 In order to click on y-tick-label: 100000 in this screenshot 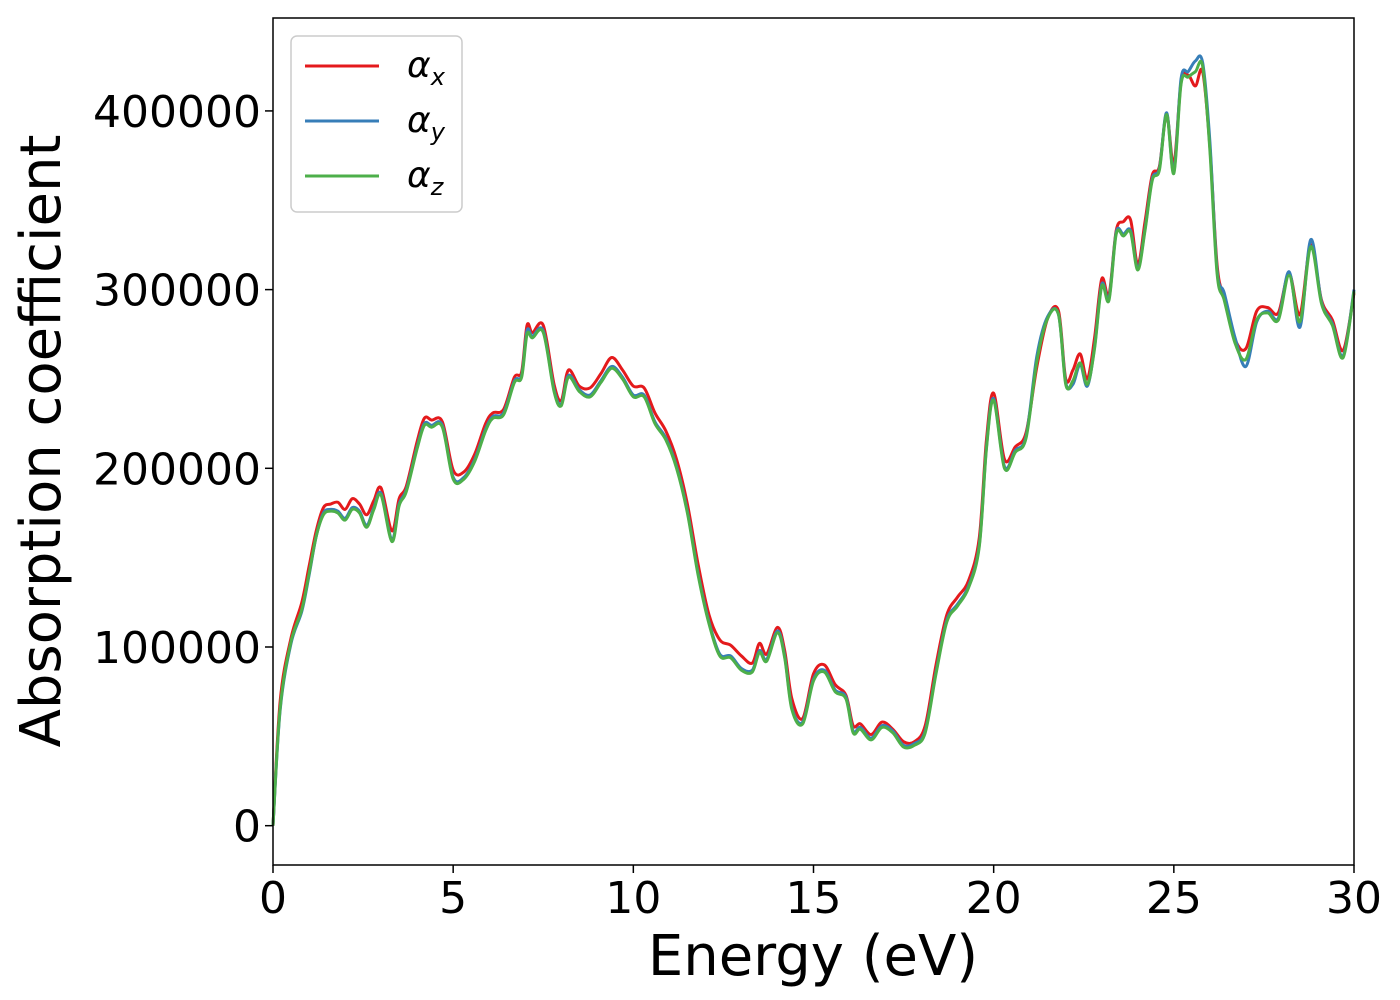, I will do `click(177, 648)`.